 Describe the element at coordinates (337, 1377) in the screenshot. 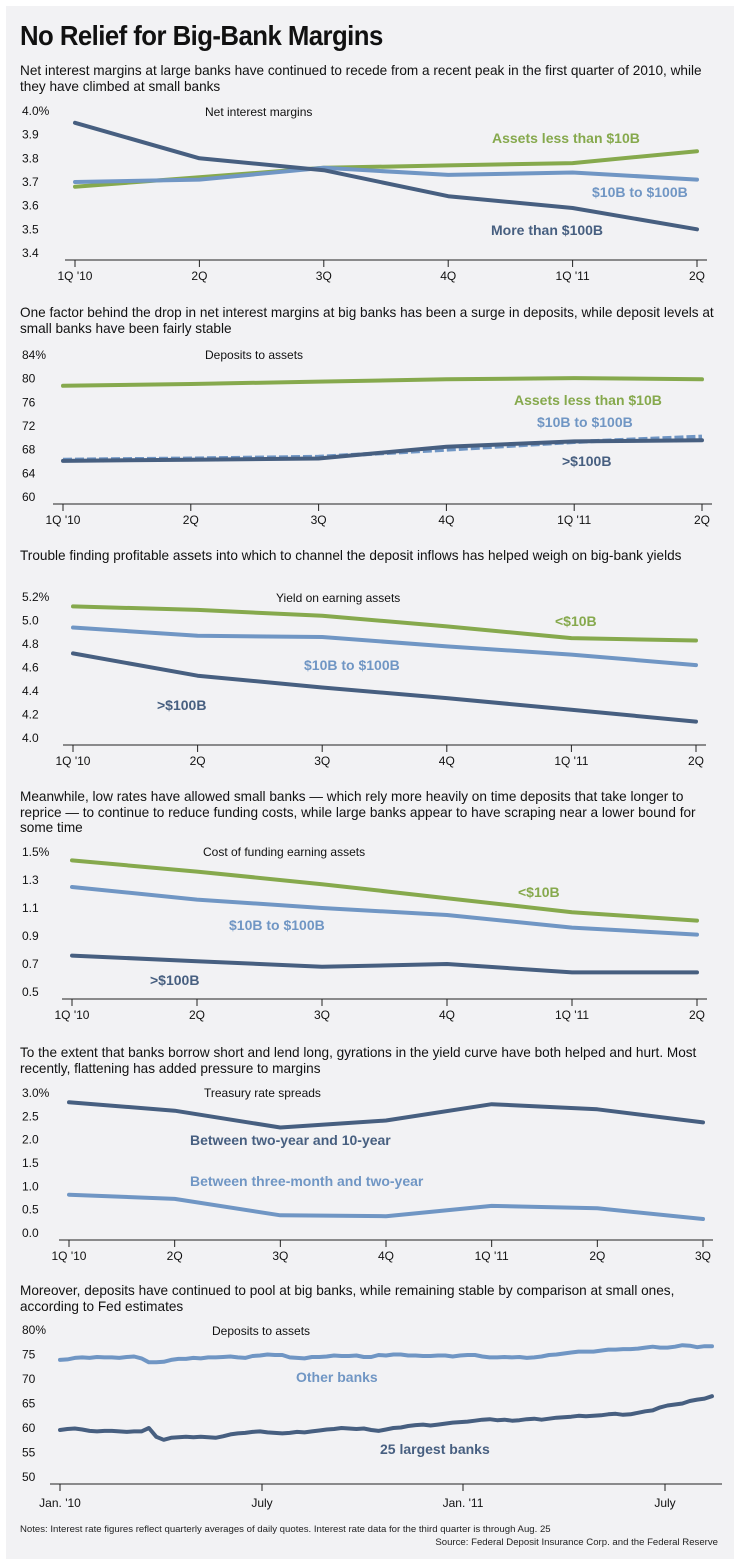

I see `series-label: Other banks` at that location.